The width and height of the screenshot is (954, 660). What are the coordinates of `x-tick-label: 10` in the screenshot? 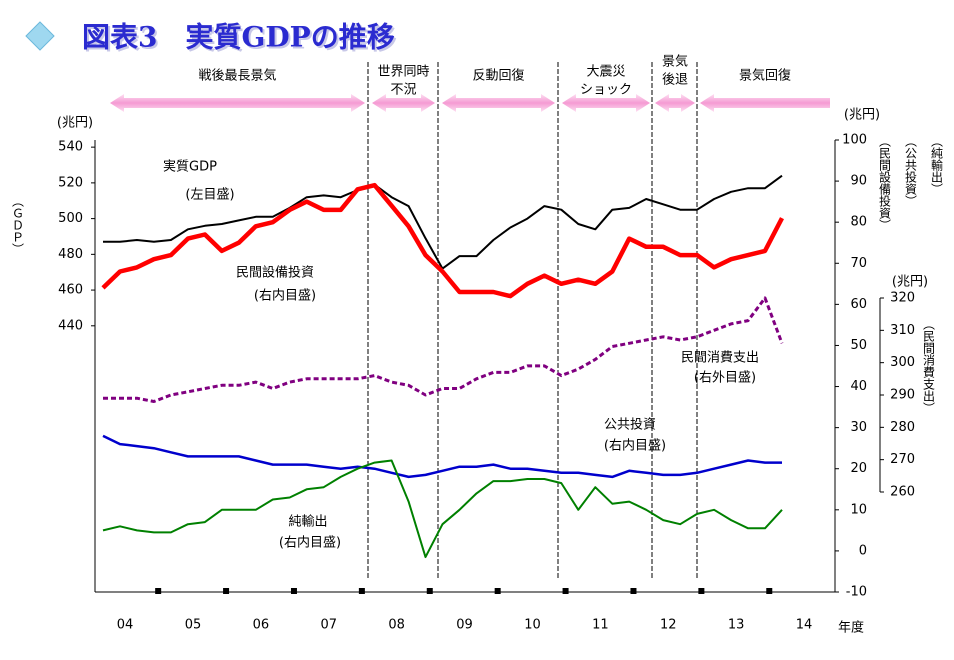 It's located at (532, 625).